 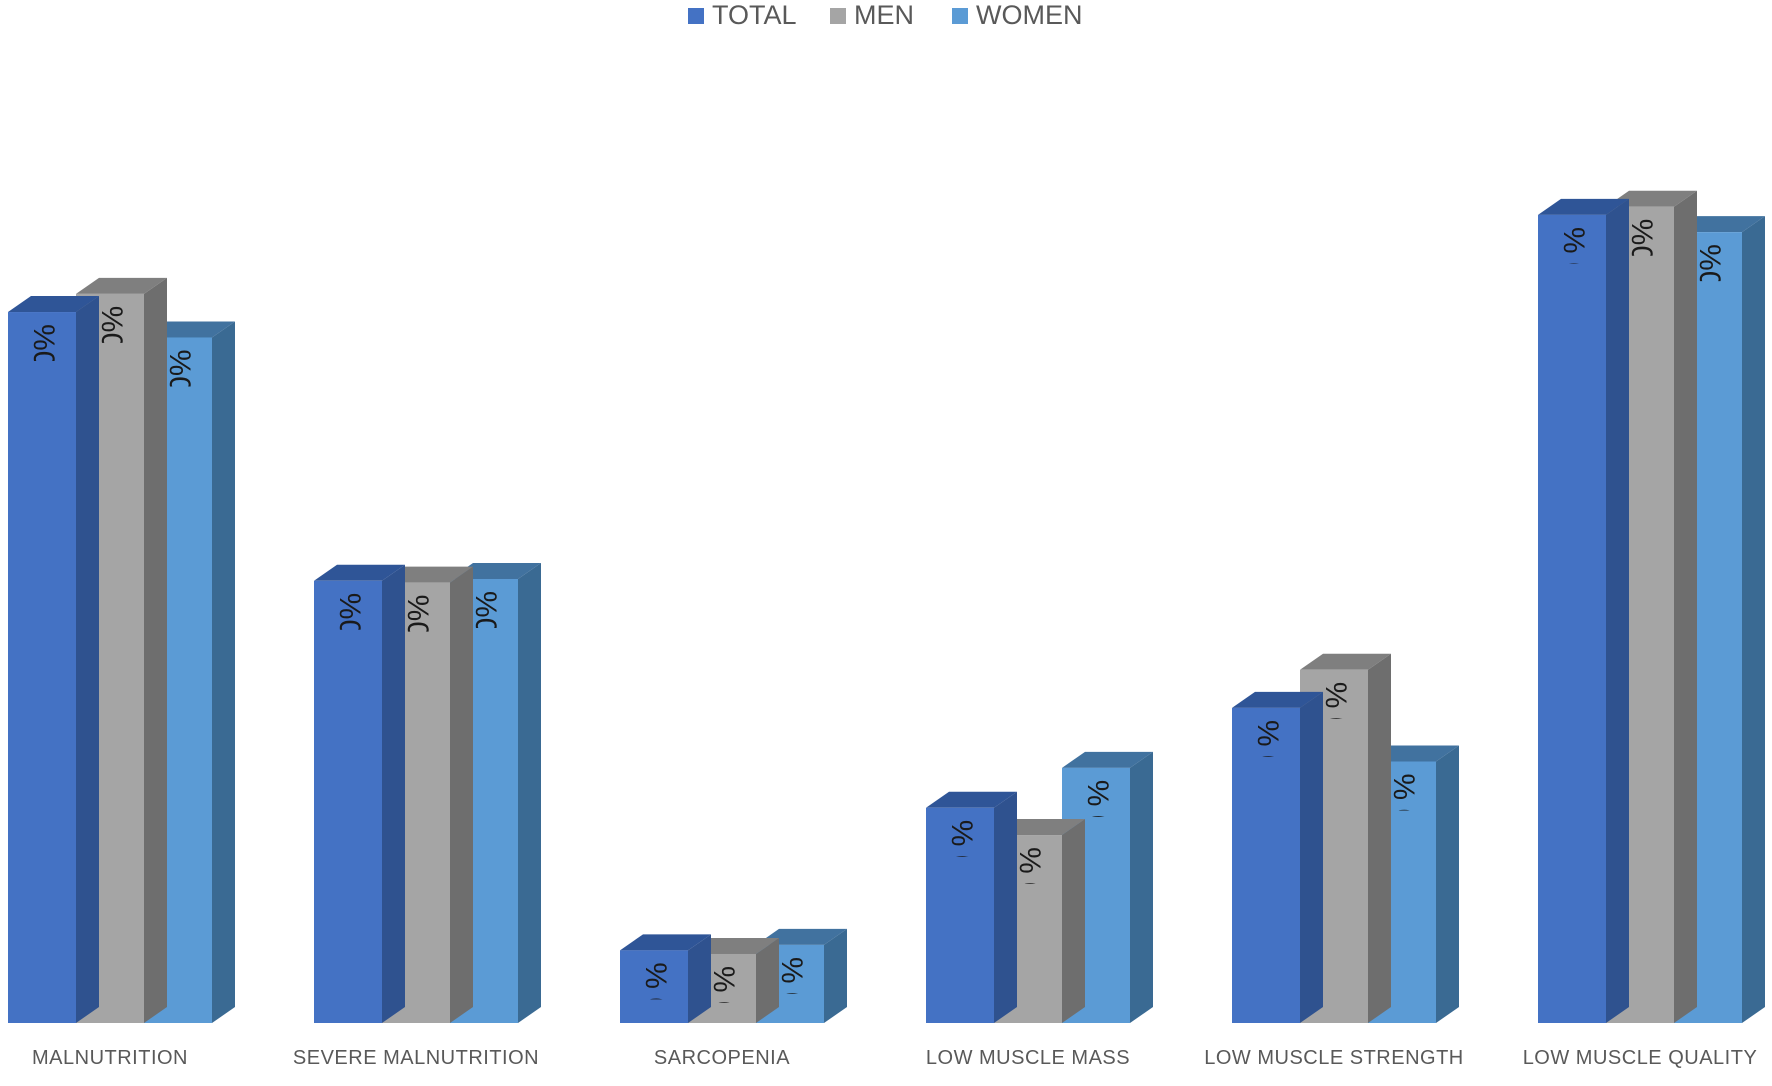 What do you see at coordinates (1334, 1058) in the screenshot?
I see `x-tick-label: LOW MUSCLE STRENGTH` at bounding box center [1334, 1058].